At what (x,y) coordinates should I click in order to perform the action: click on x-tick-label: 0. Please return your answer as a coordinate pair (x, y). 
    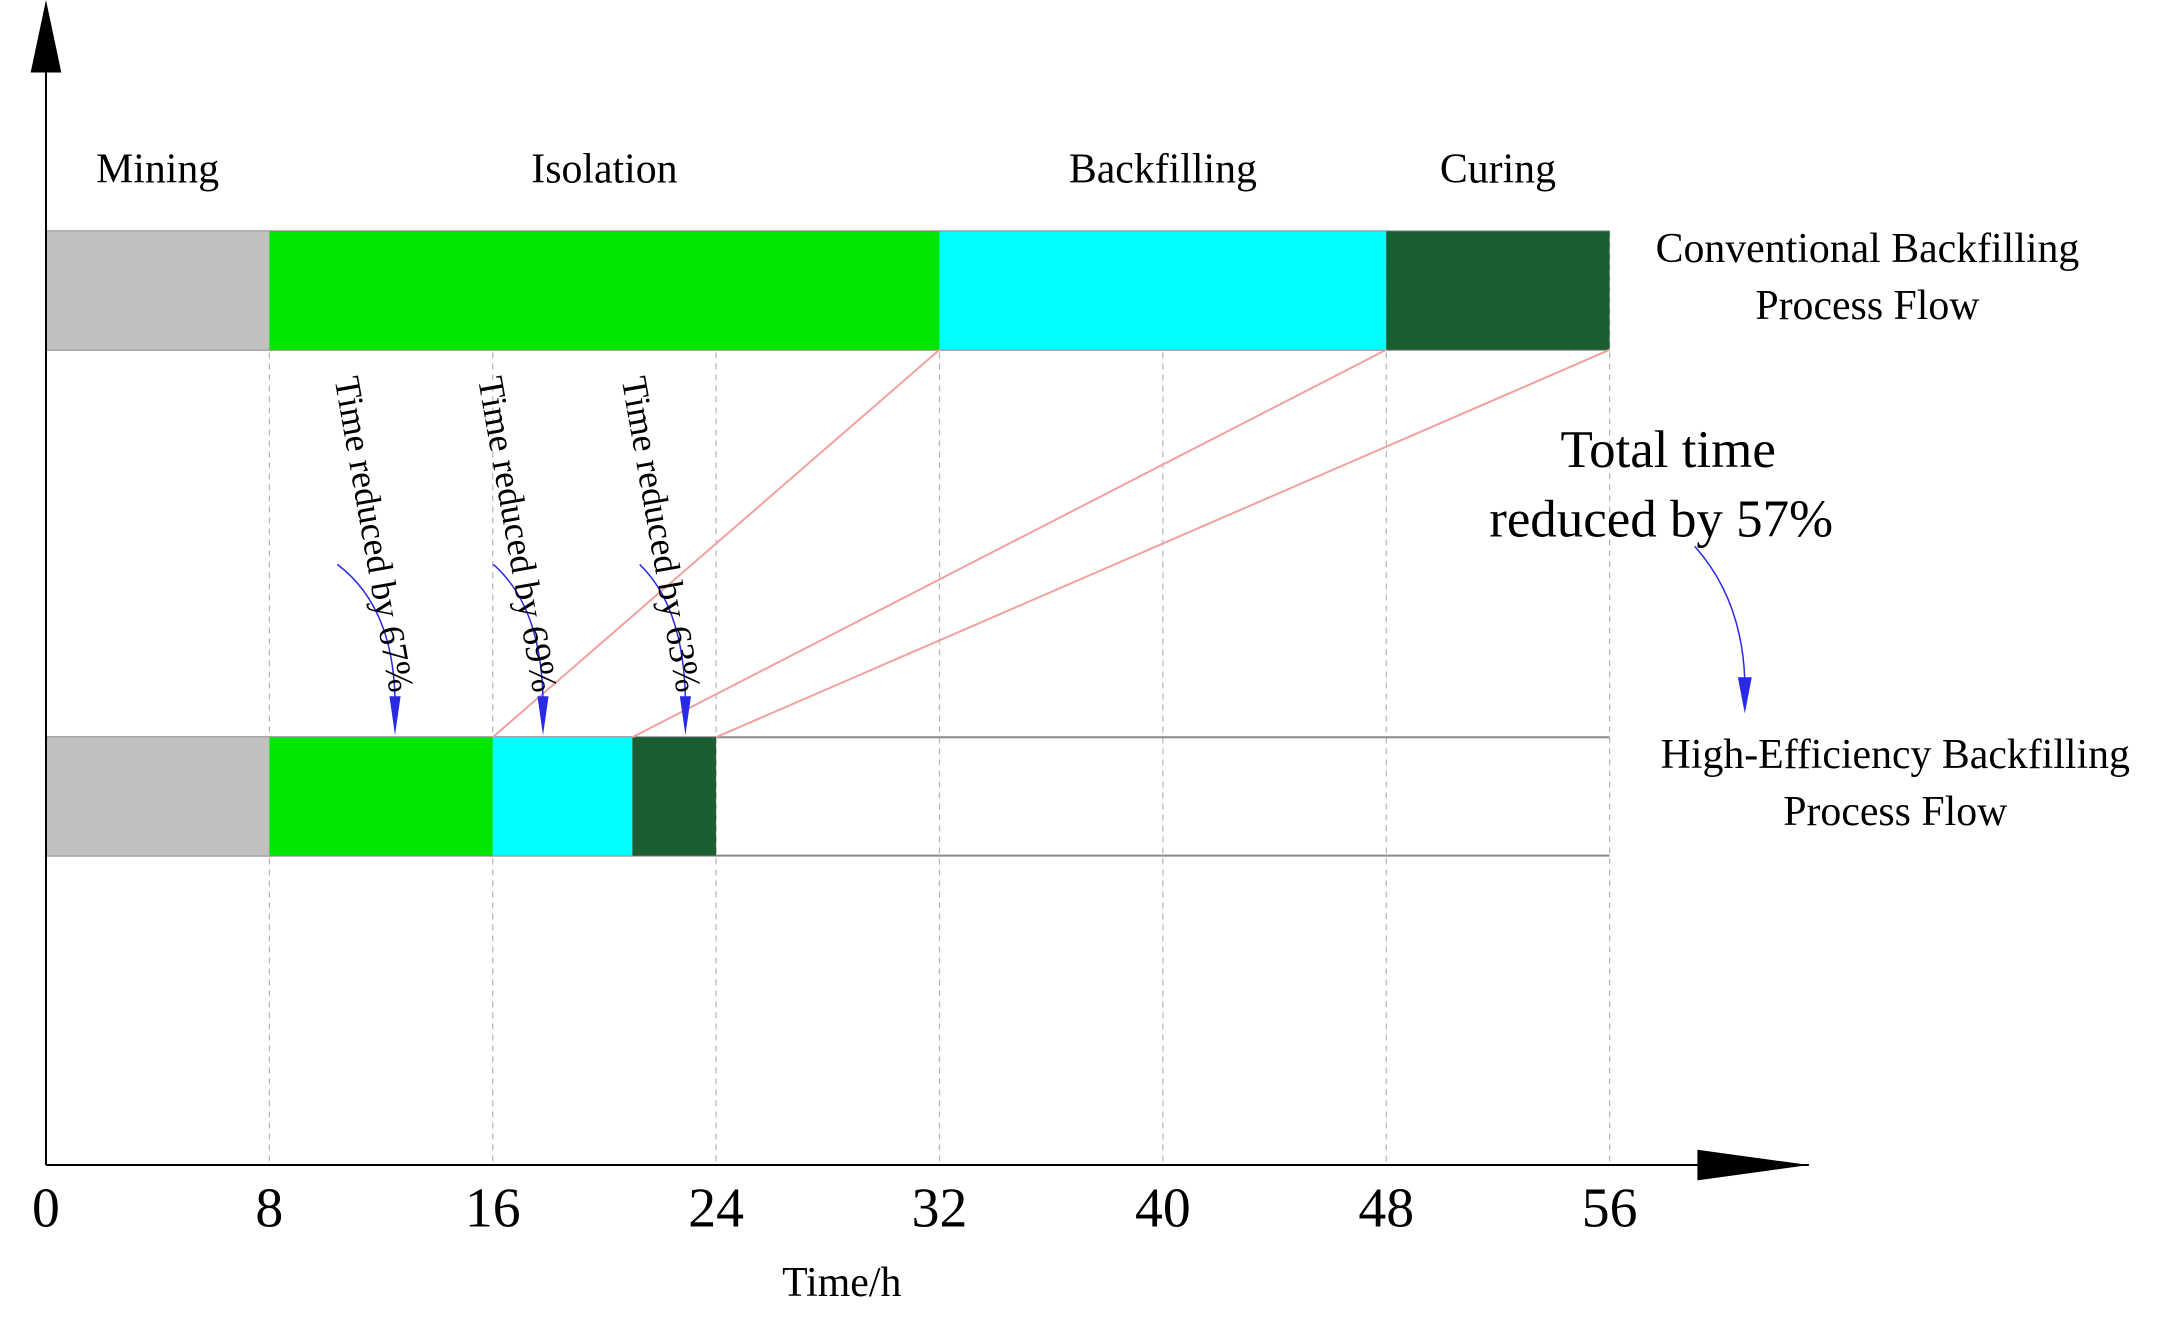
    Looking at the image, I should click on (46, 1208).